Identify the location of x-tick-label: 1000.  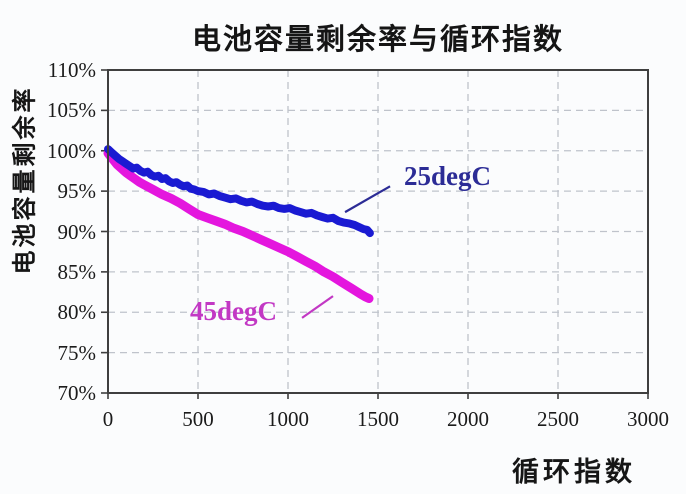
(288, 419).